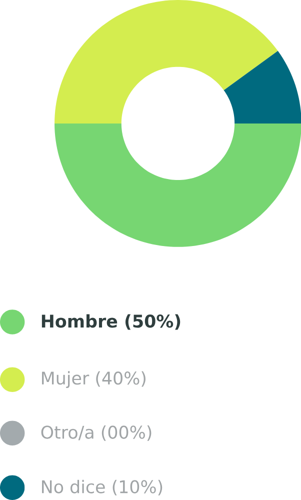 This screenshot has width=301, height=500. I want to click on legend-label: Otro/a (00%), so click(96, 433).